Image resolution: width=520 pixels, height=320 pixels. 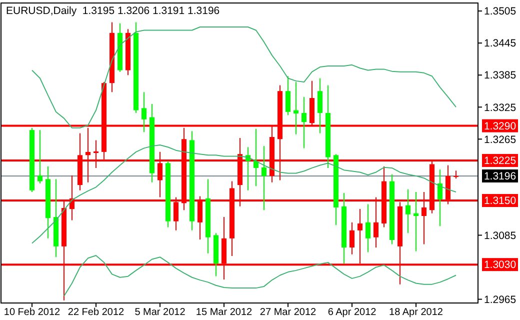 I want to click on ref-line-label: 1.3290, so click(x=500, y=126).